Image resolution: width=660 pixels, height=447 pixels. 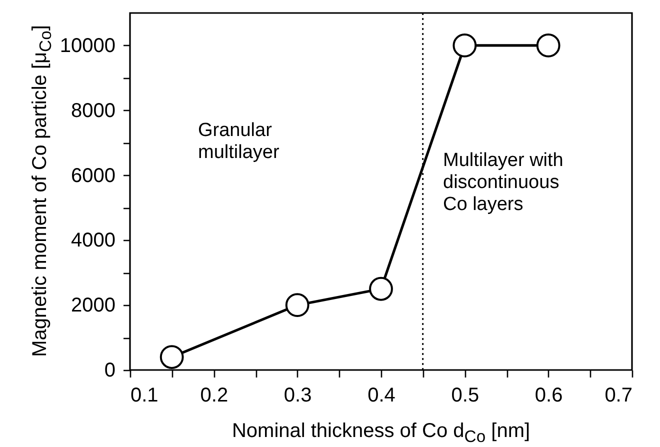 I want to click on x-tick-label: 0.4, so click(x=382, y=395).